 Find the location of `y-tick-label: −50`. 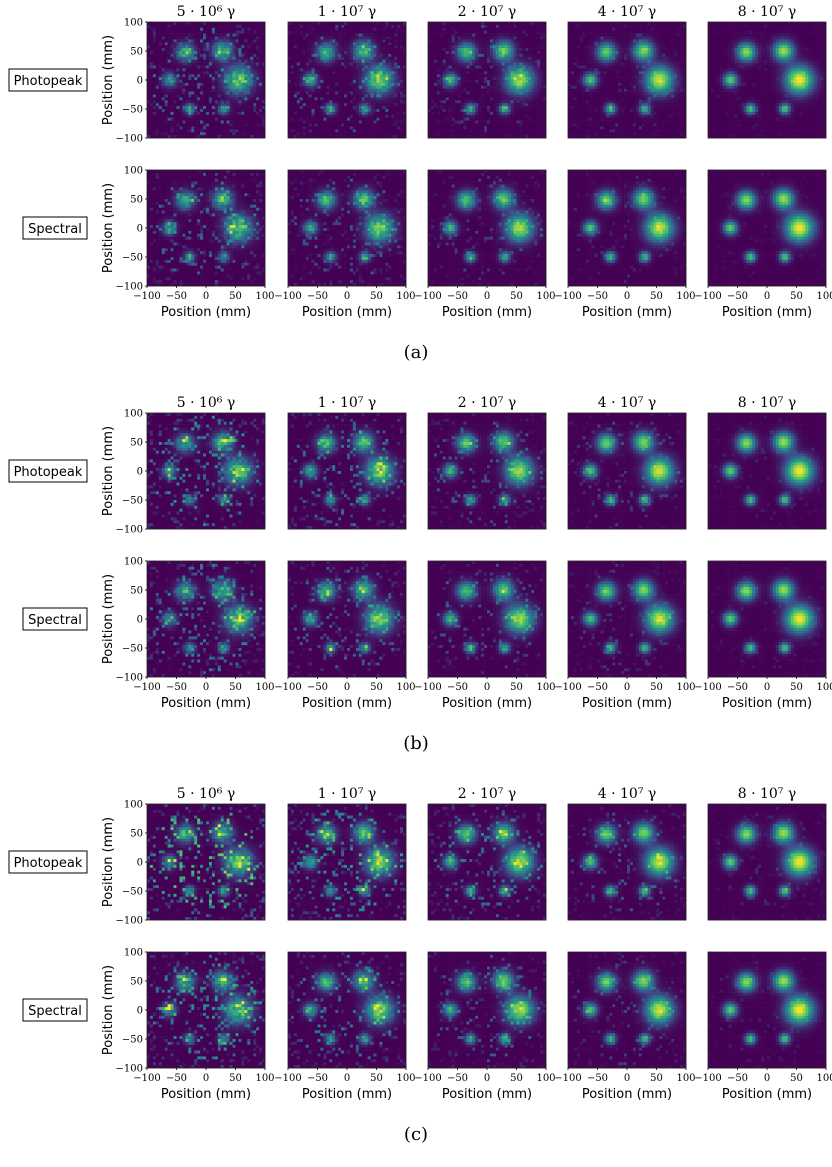

y-tick-label: −50 is located at coordinates (132, 110).